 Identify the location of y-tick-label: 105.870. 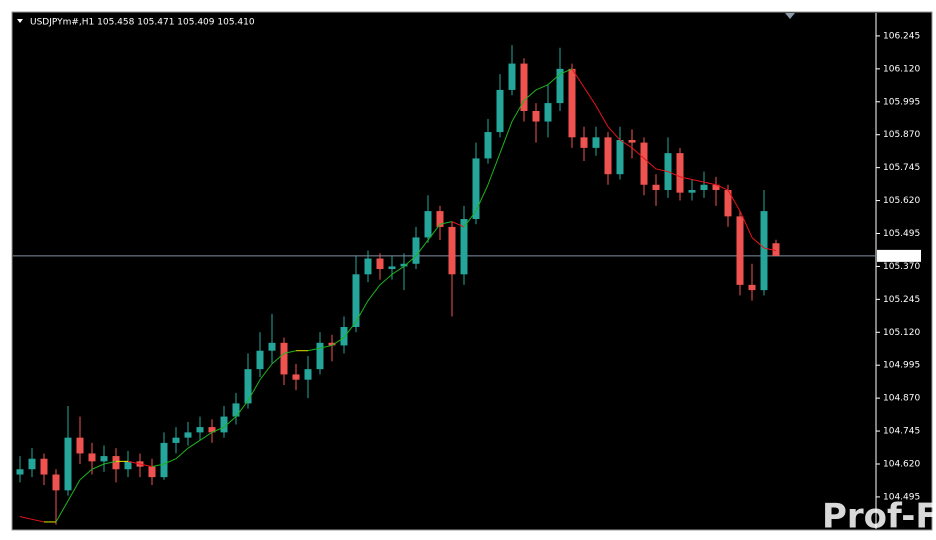
(901, 135).